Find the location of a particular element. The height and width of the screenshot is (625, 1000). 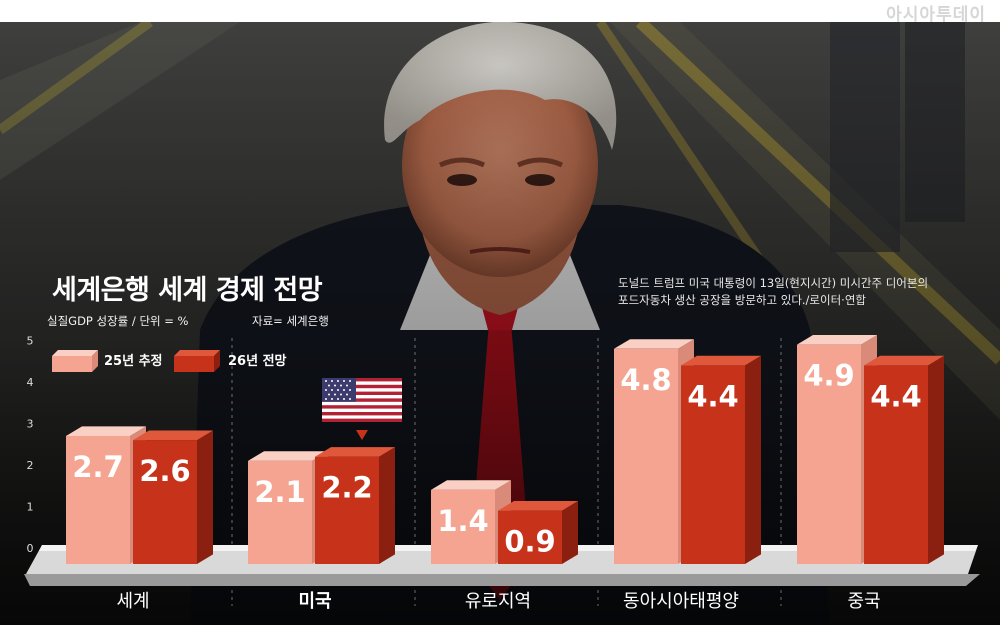

bar-value-label: 2.7 is located at coordinates (97, 467).